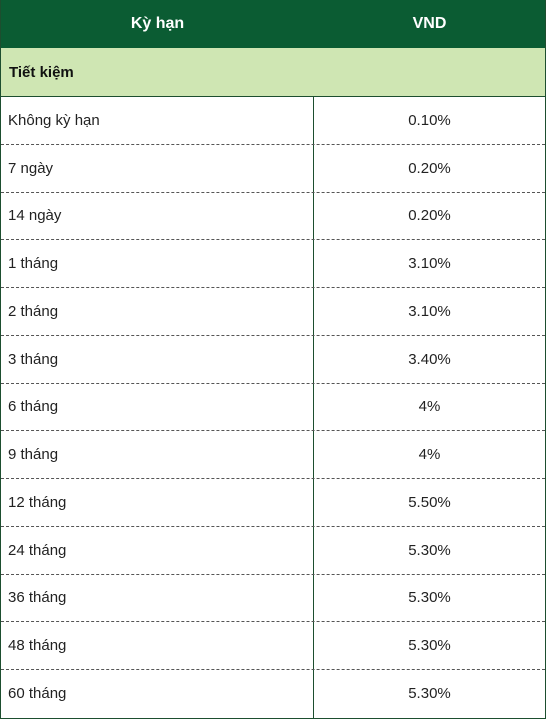 The image size is (546, 727). I want to click on table-row: 2 tháng 3.10%, so click(273, 312).